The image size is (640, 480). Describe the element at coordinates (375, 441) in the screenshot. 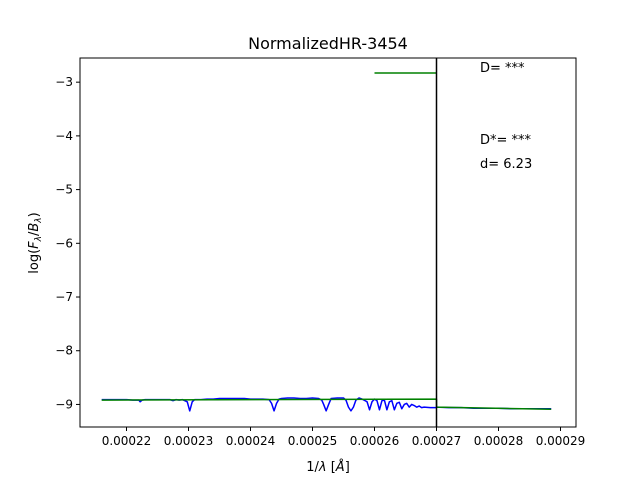

I see `x-tick-label: 0.00026` at that location.